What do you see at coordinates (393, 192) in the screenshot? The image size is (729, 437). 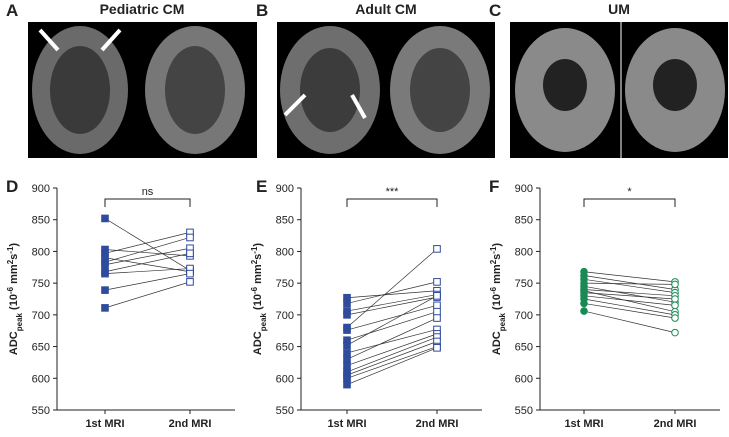 I see `significance-label: ***` at bounding box center [393, 192].